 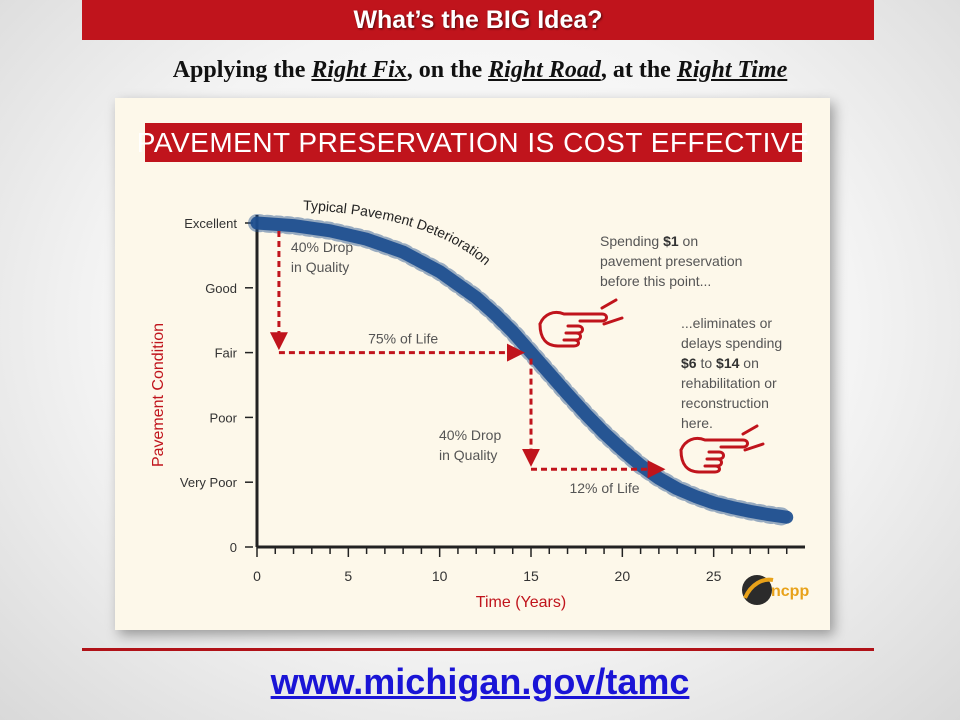 I want to click on ncpp-logo-mark, so click(x=757, y=590).